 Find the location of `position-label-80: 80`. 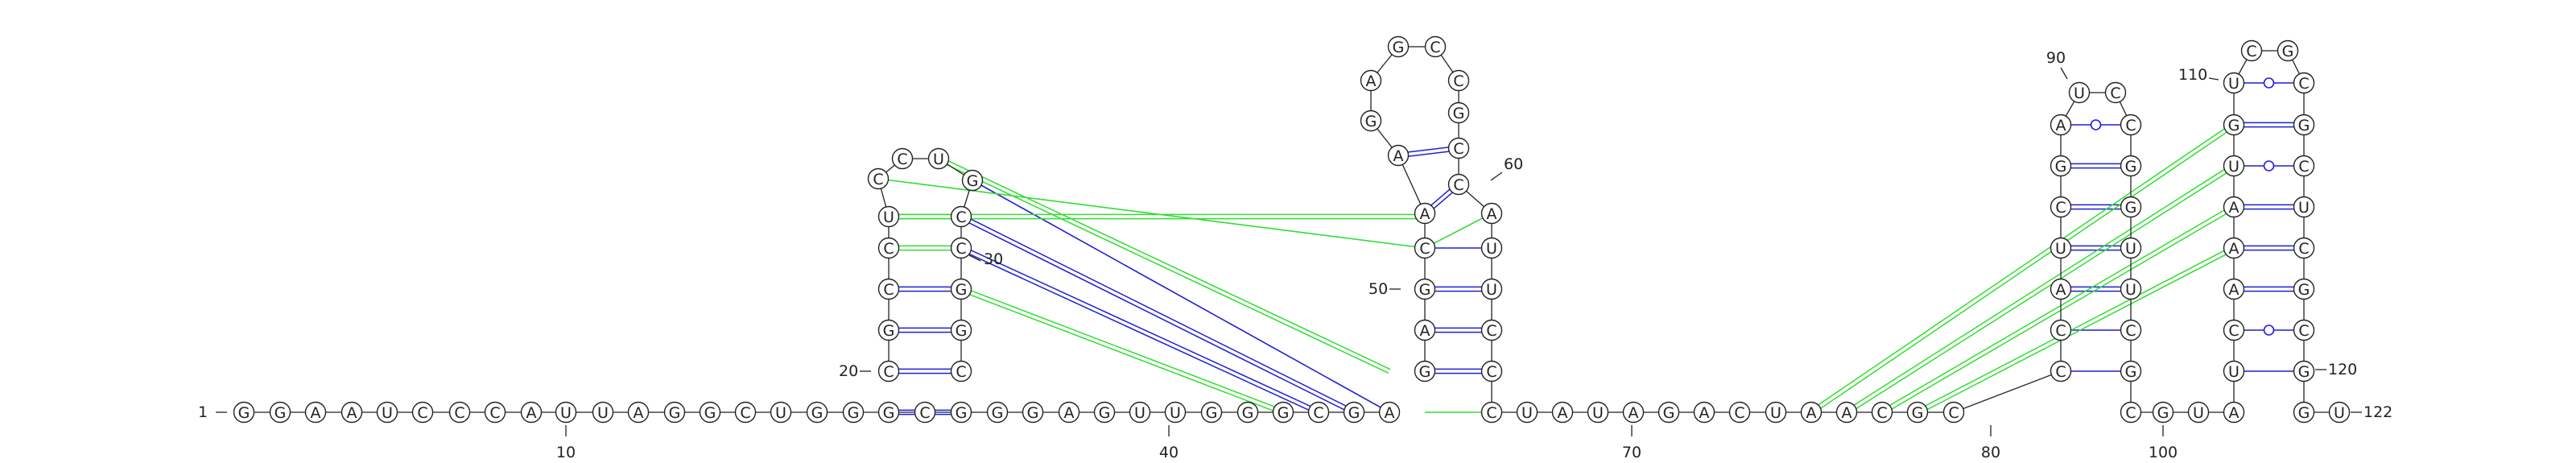

position-label-80: 80 is located at coordinates (1990, 443).